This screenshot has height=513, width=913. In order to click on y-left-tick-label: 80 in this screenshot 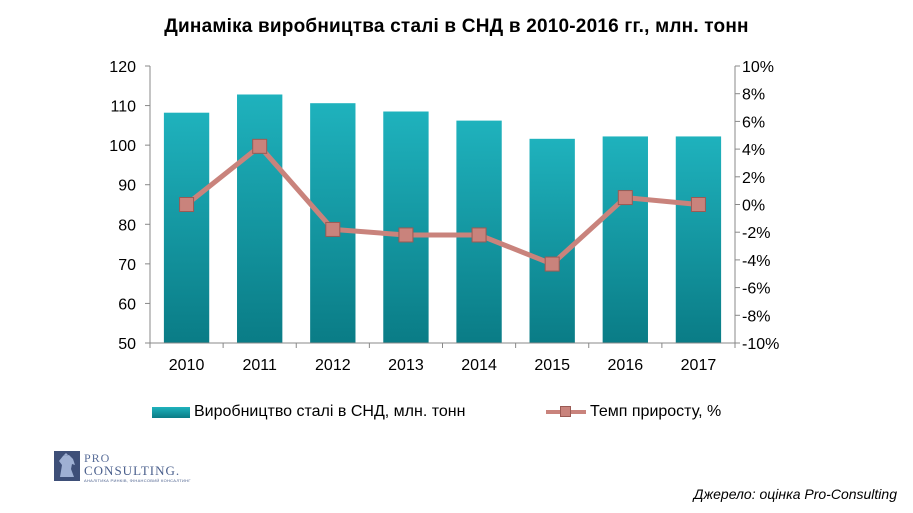, I will do `click(127, 225)`.